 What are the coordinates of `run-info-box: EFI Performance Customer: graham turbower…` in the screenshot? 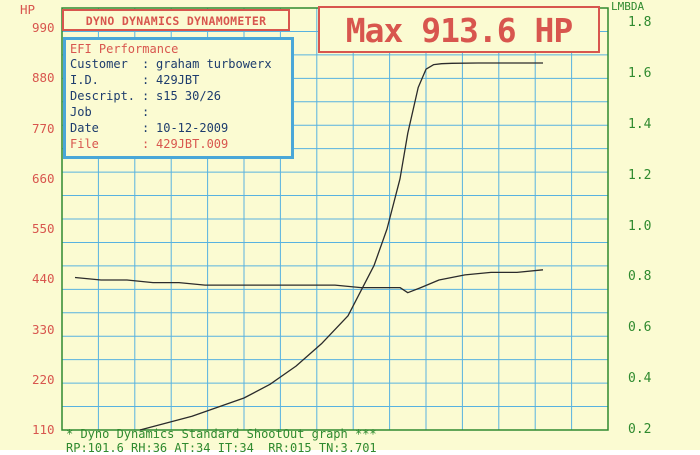 It's located at (178, 98).